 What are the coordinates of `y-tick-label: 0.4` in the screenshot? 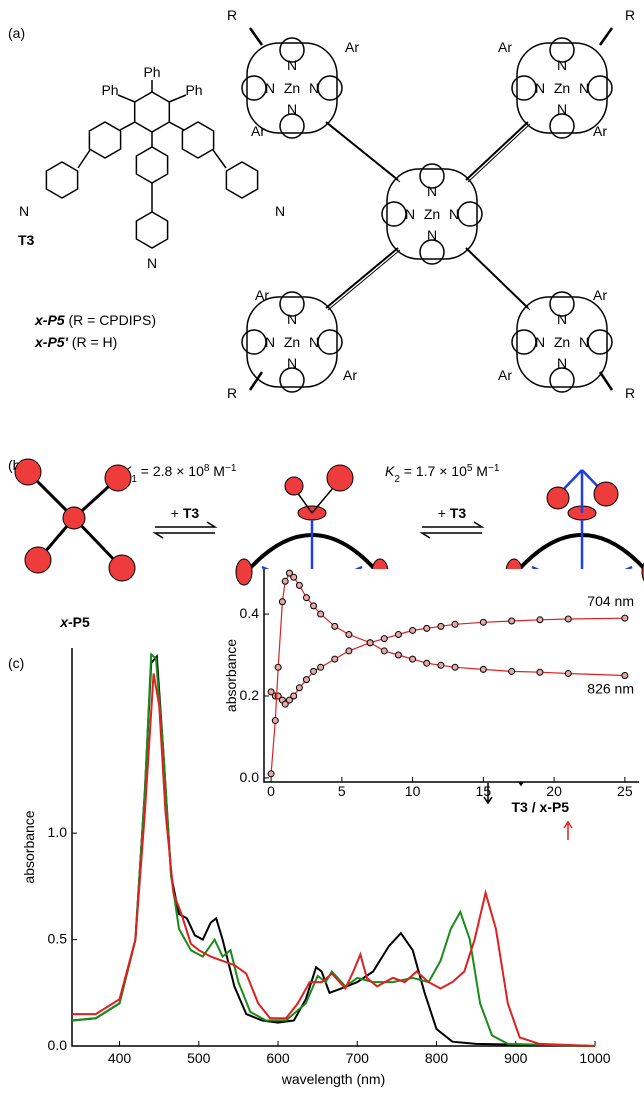 It's located at (250, 613).